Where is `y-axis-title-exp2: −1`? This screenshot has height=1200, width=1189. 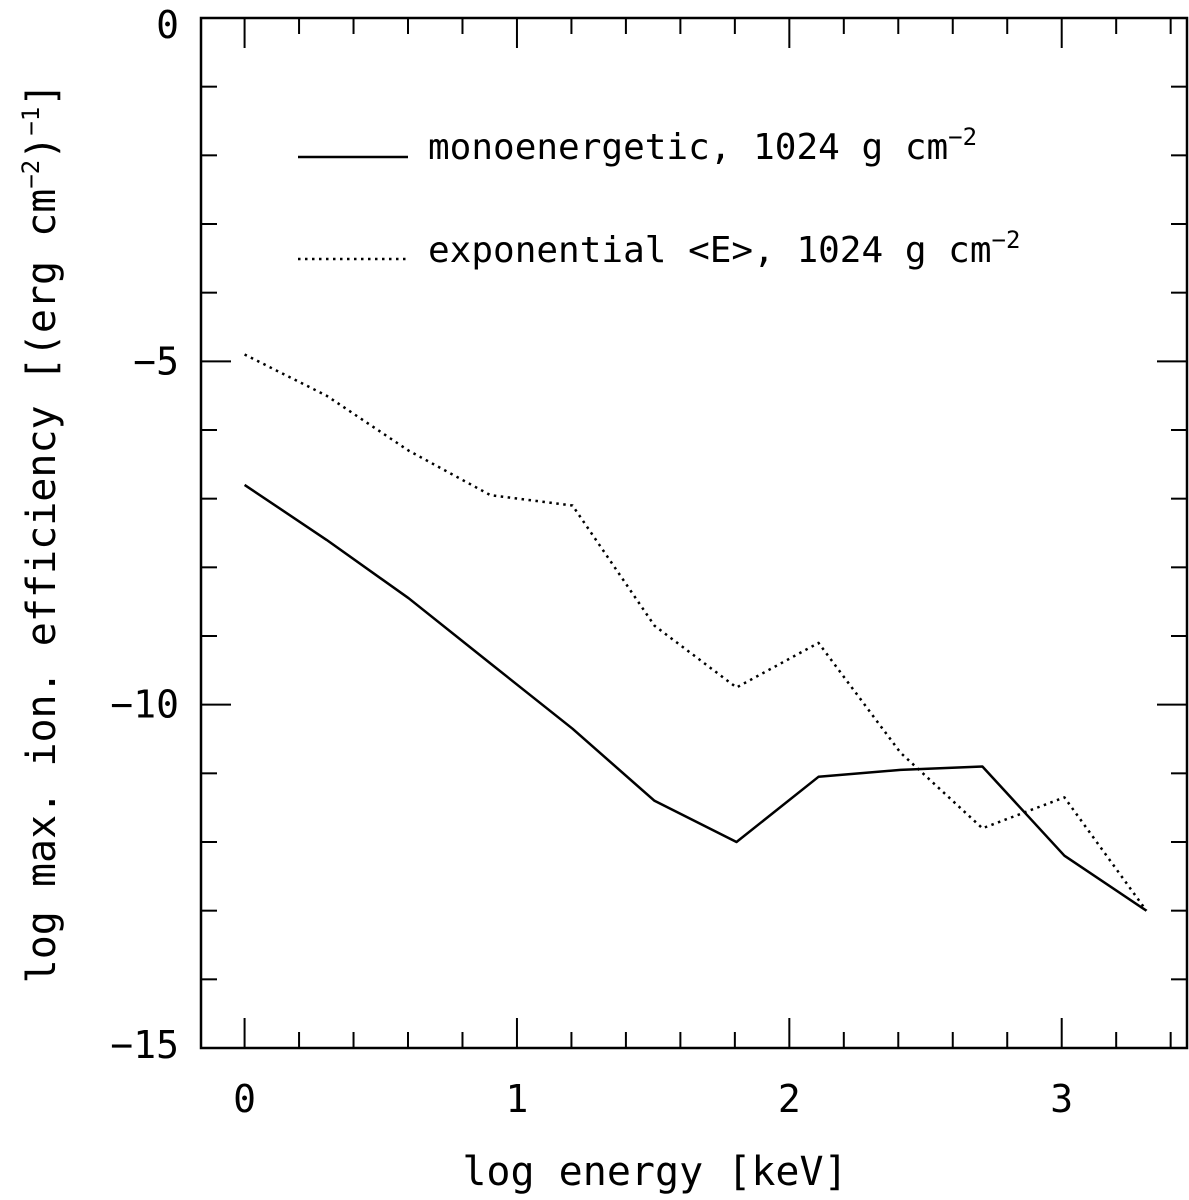 y-axis-title-exp2: −1 is located at coordinates (31, 121).